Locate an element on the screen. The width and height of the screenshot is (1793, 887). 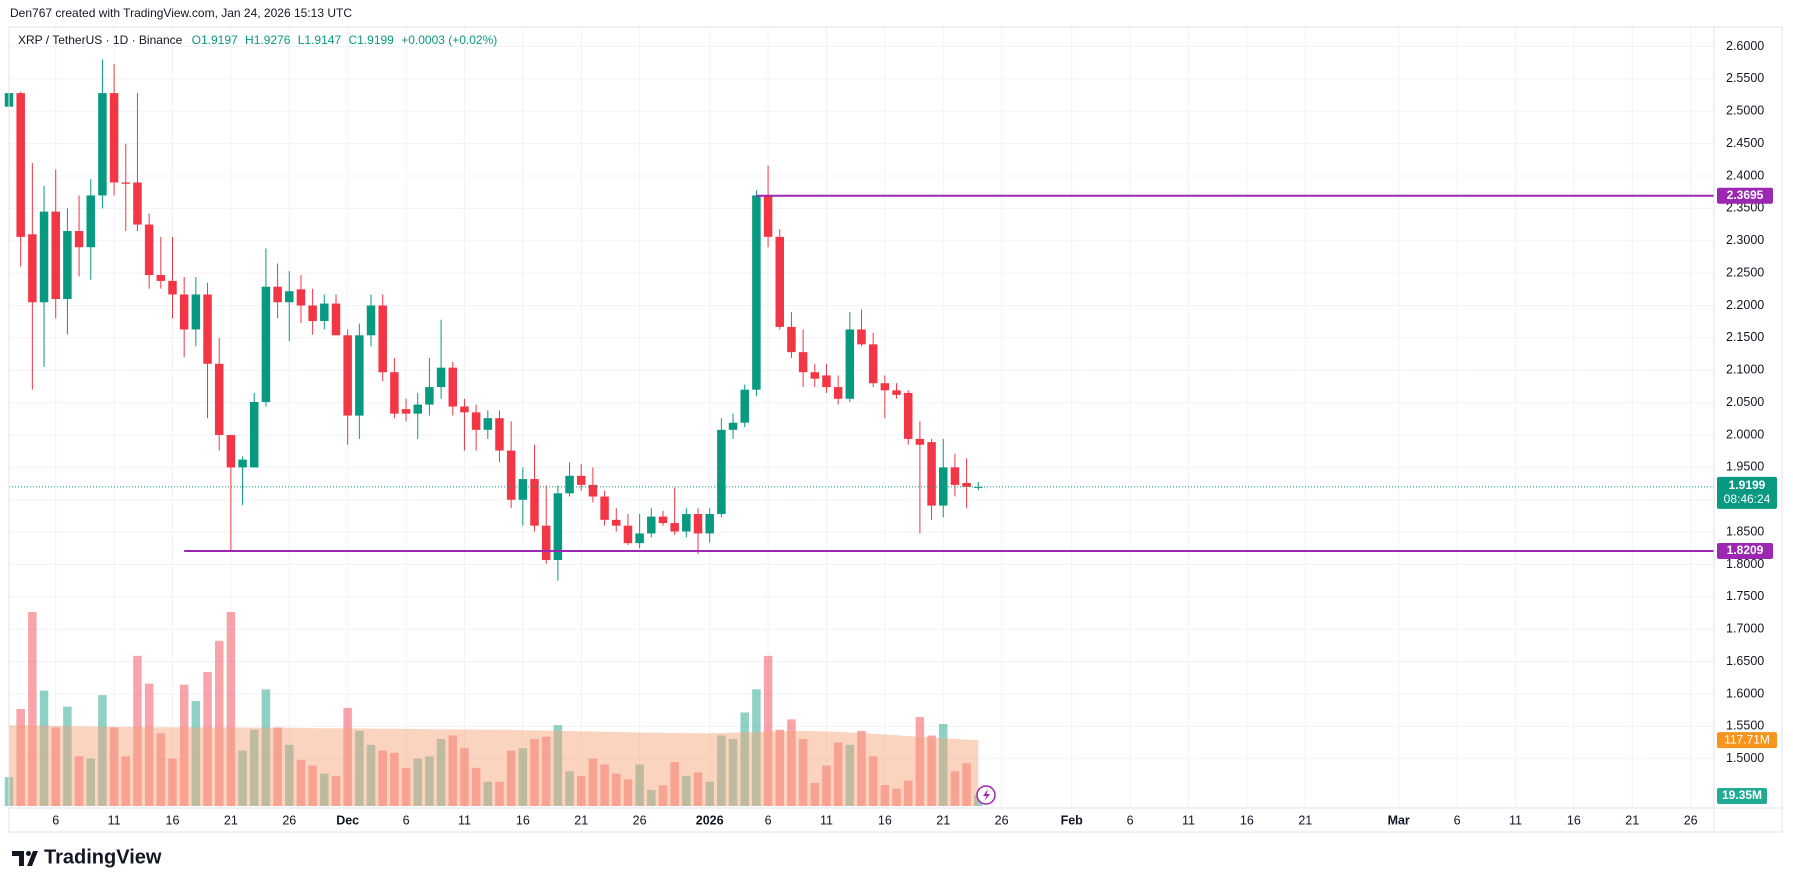
y-tick-label: 2.6000 is located at coordinates (1745, 46).